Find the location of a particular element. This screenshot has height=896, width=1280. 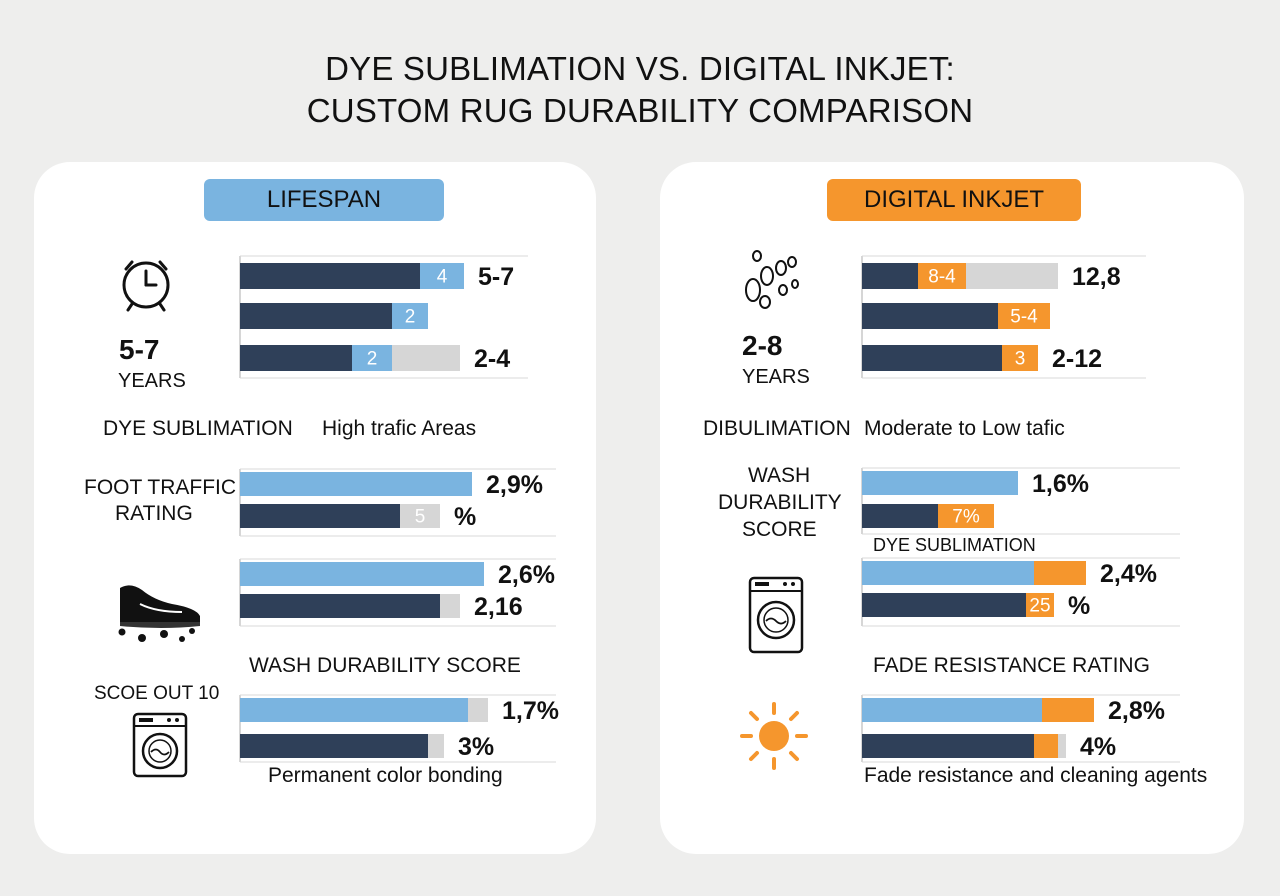

bar-end-label: 5-7 is located at coordinates (496, 277).